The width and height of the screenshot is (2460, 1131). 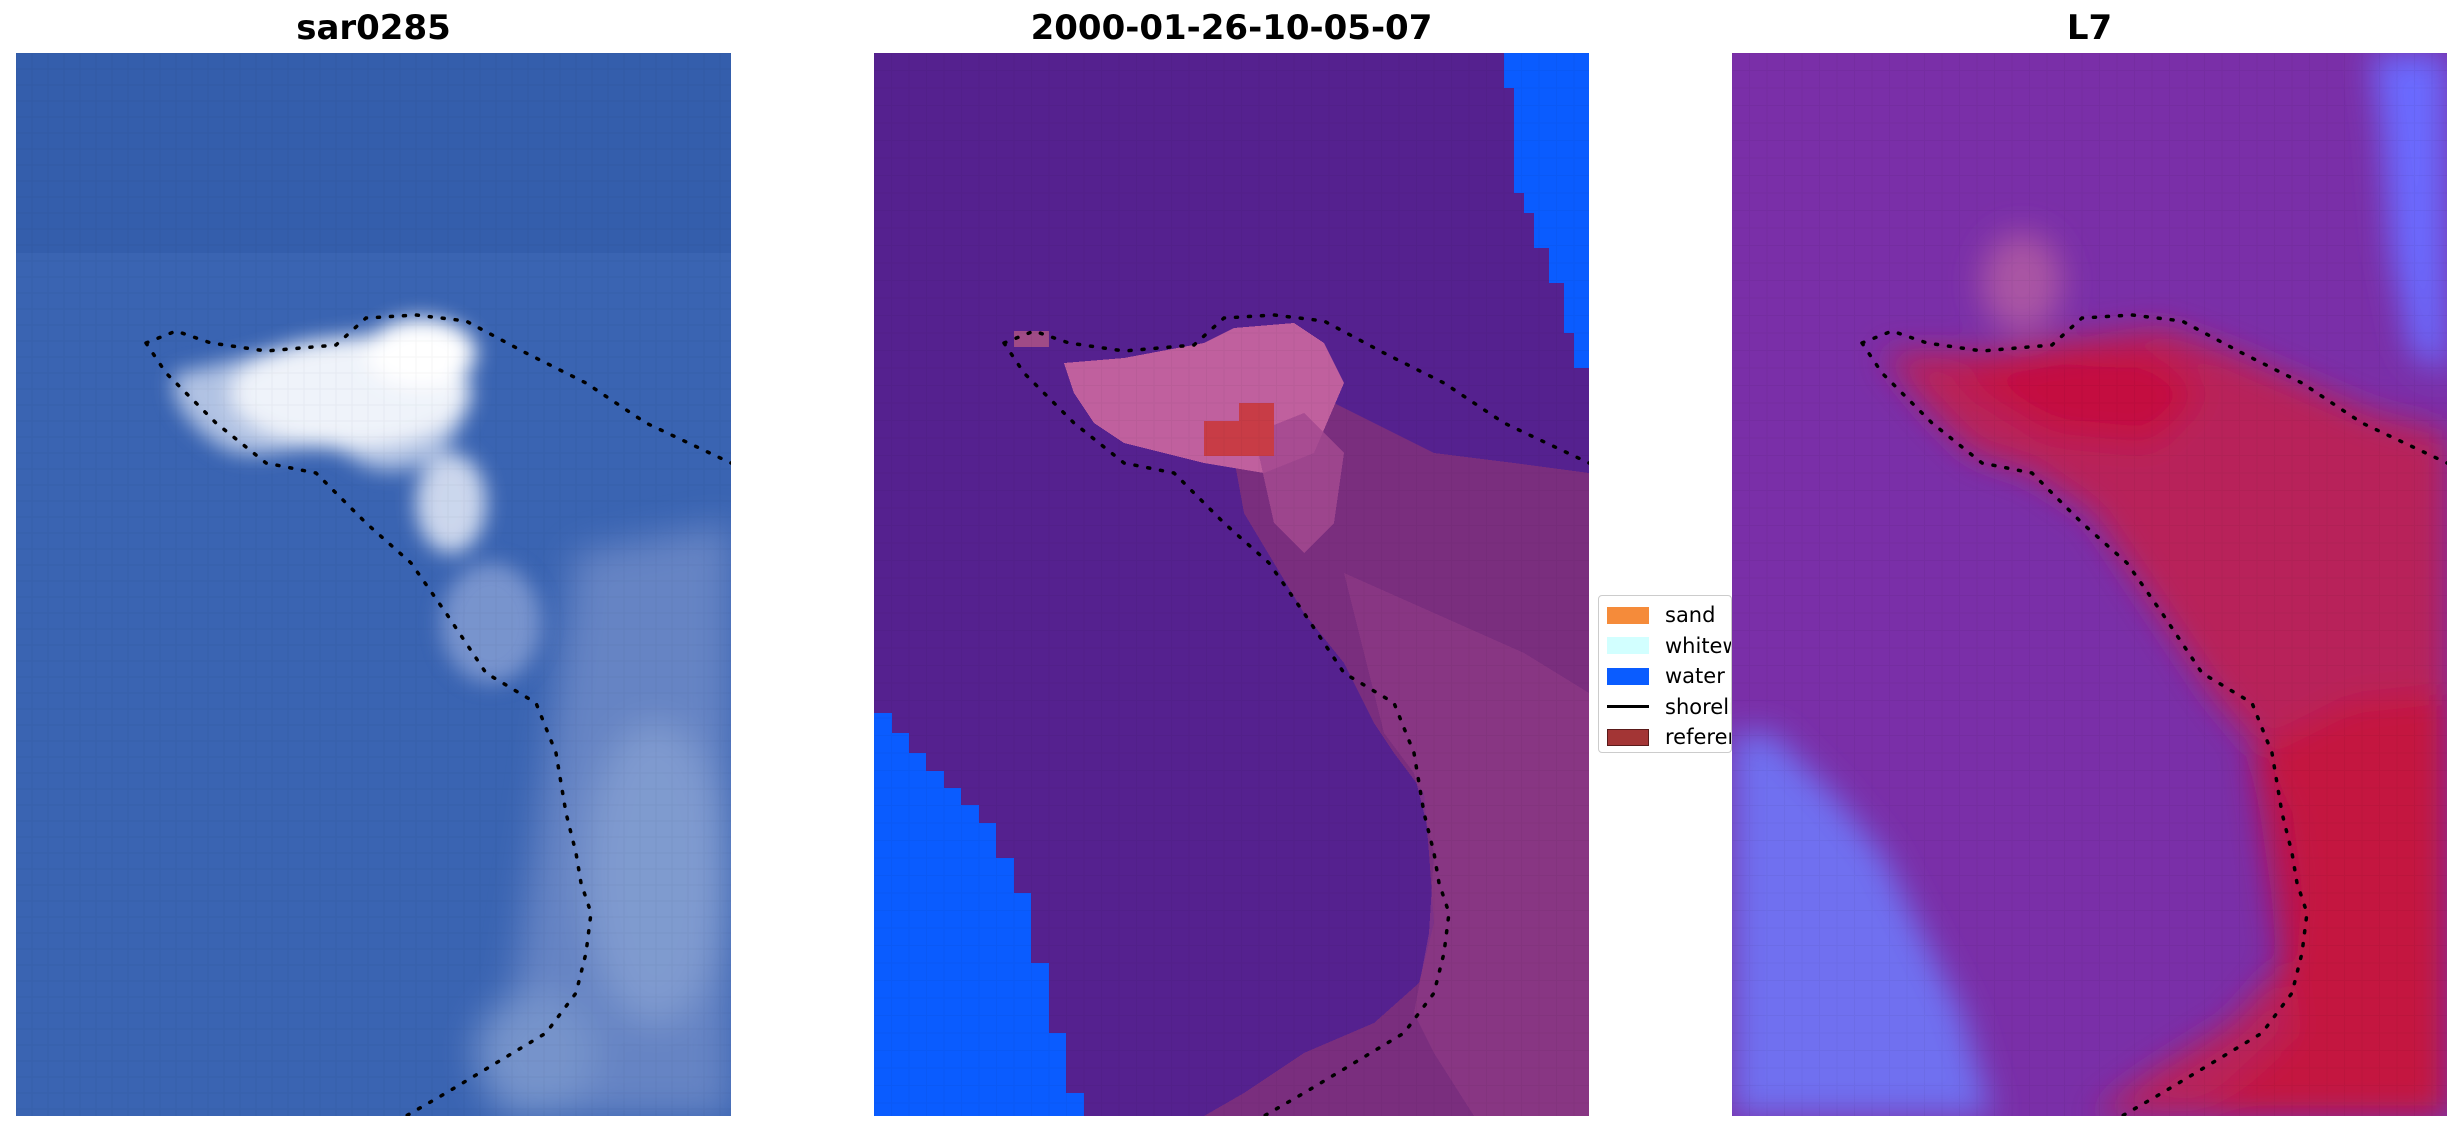 I want to click on legend-item-water: water, so click(x=1669, y=676).